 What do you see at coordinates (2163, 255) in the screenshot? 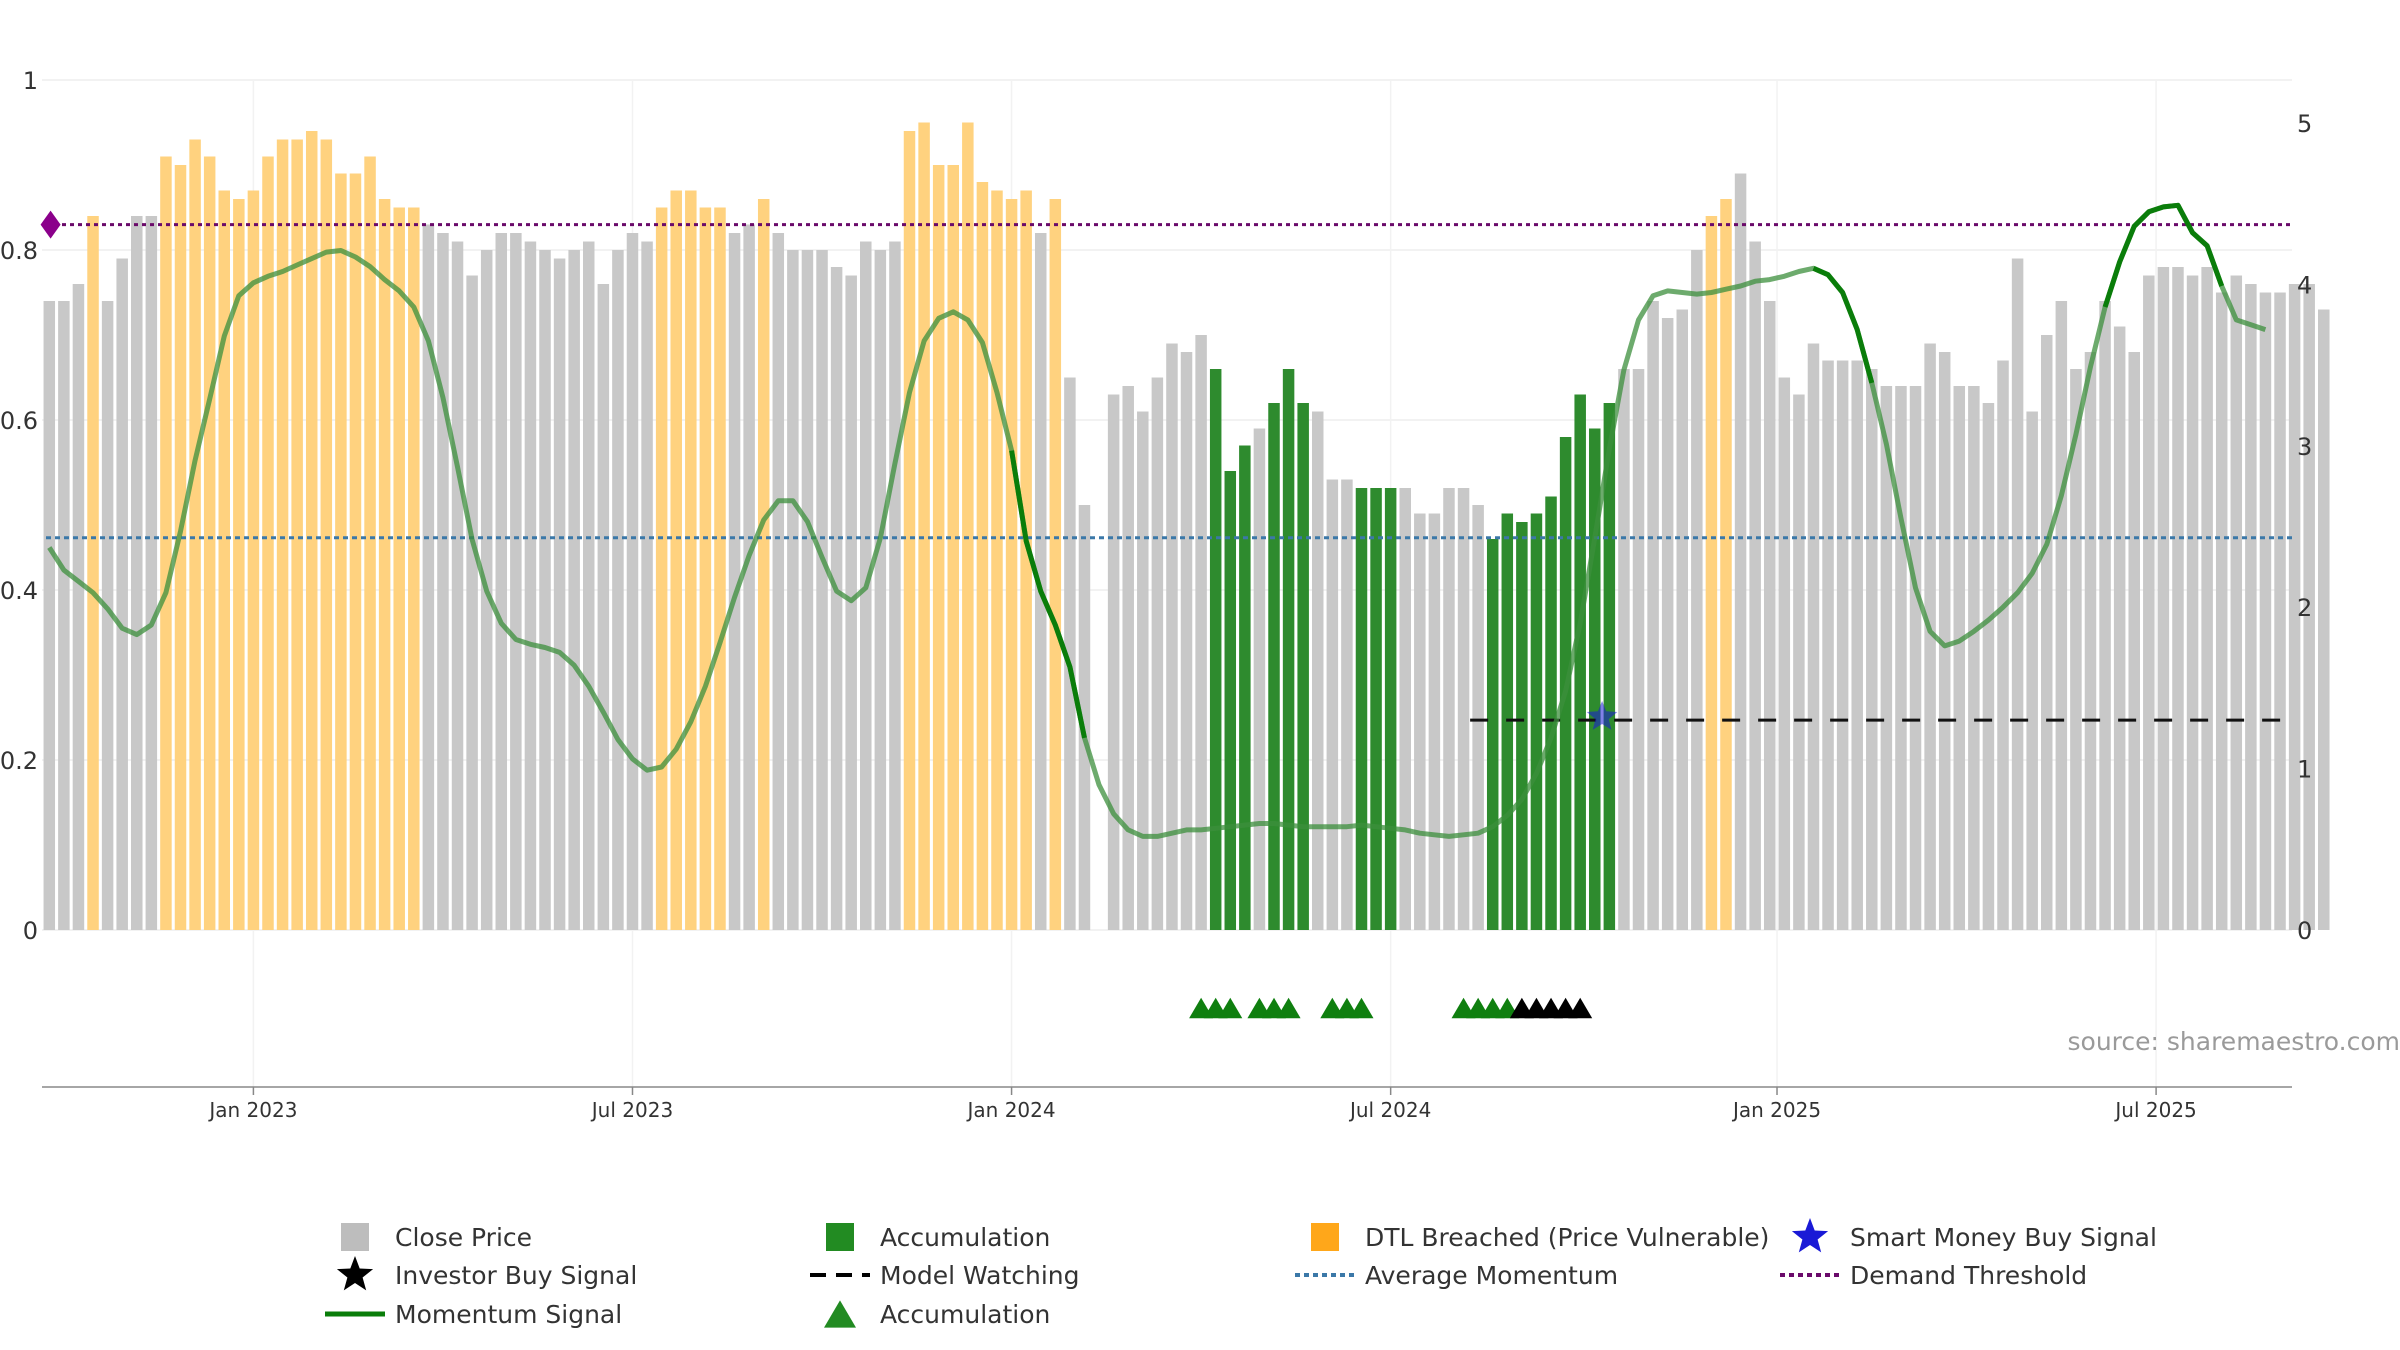
I see `momentum-signal-highlight` at bounding box center [2163, 255].